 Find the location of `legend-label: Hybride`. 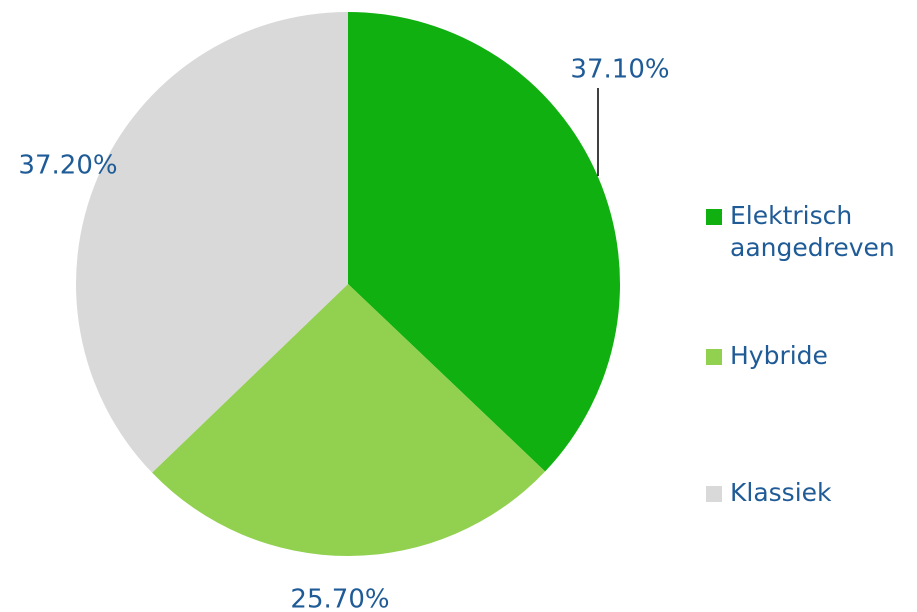

legend-label: Hybride is located at coordinates (779, 355).